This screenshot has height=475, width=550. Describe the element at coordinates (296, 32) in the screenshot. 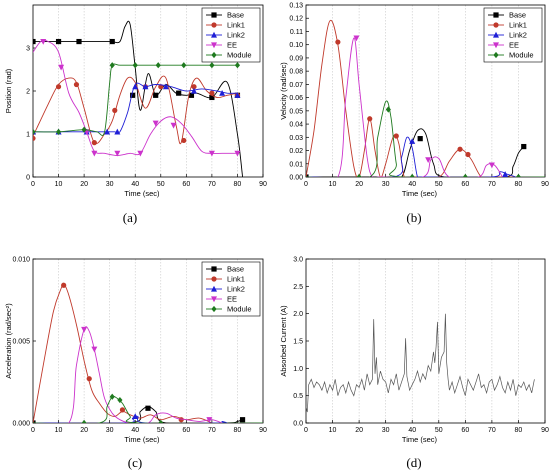

I see `y-tick-label: 0.11` at that location.